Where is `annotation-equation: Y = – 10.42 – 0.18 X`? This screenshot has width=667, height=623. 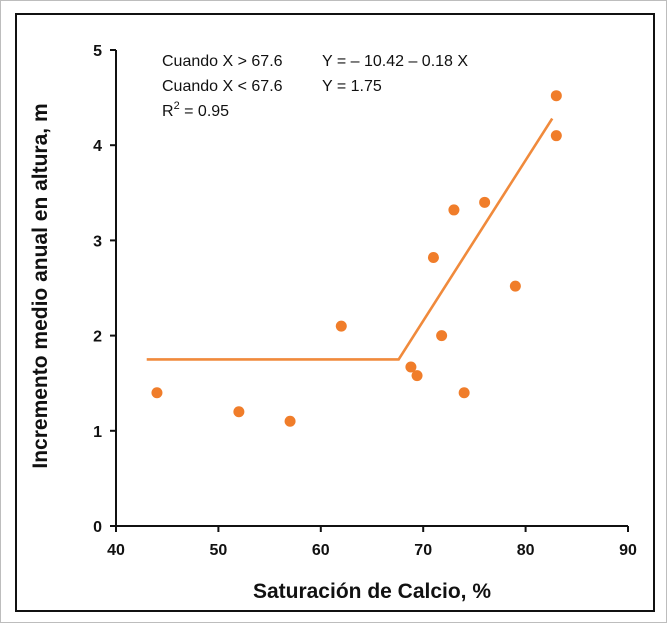 annotation-equation: Y = – 10.42 – 0.18 X is located at coordinates (395, 61).